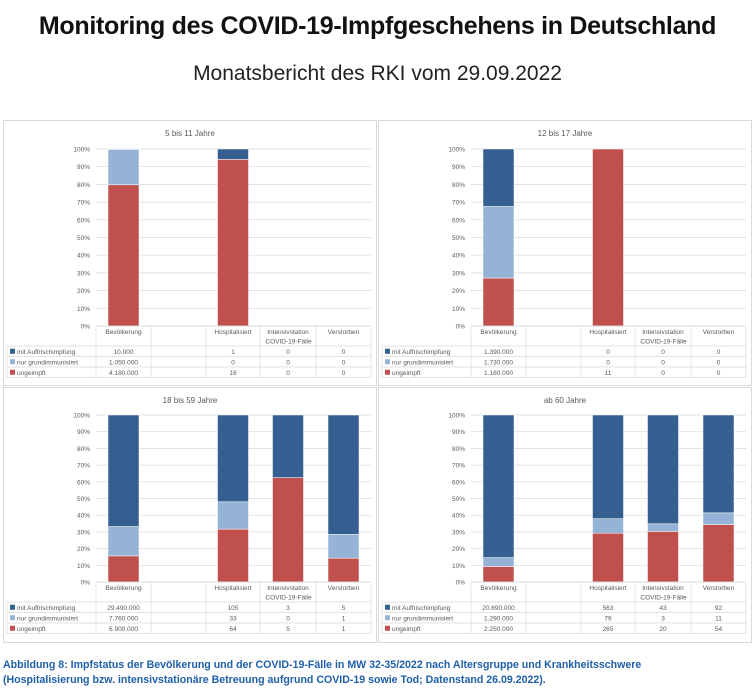 Image resolution: width=755 pixels, height=695 pixels. Describe the element at coordinates (608, 608) in the screenshot. I see `table-cell-value: 563` at that location.